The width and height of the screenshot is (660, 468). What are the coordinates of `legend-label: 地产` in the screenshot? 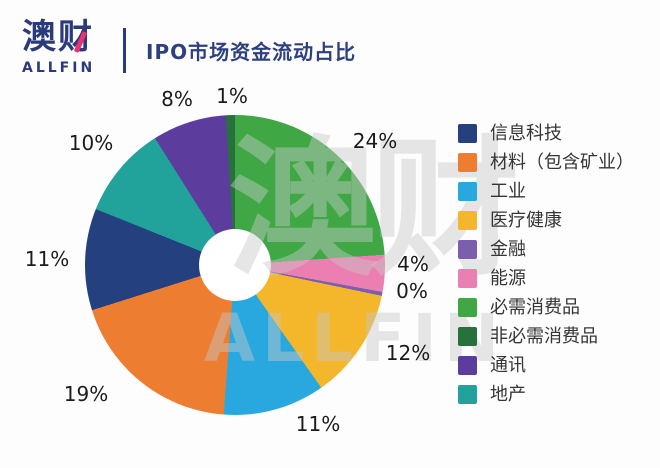 It's located at (508, 394).